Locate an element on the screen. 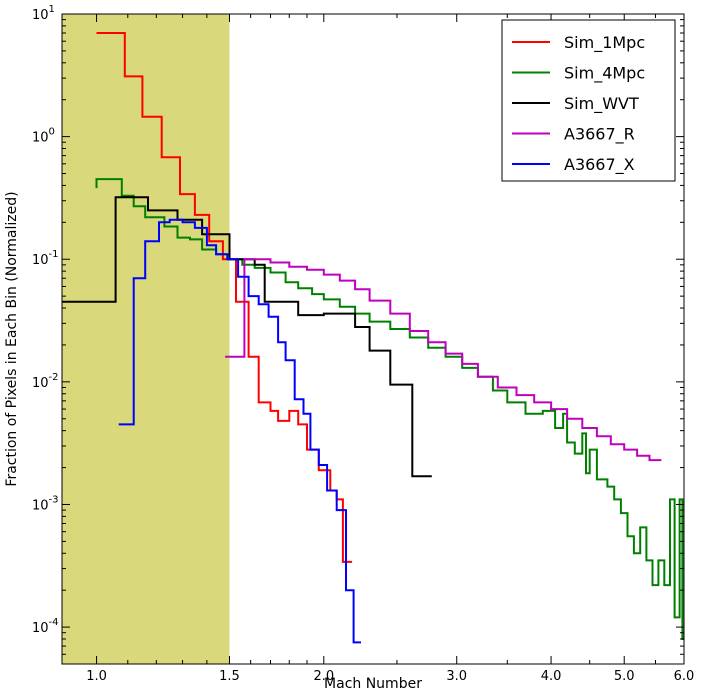 The height and width of the screenshot is (692, 703). x-tick-label: 6.0 is located at coordinates (684, 676).